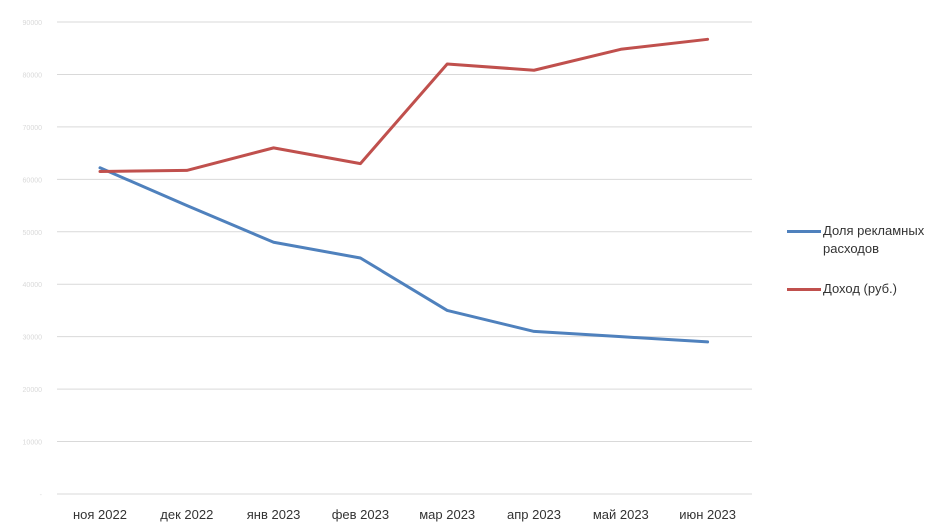 The width and height of the screenshot is (935, 528). What do you see at coordinates (804, 231) in the screenshot?
I see `legend-swatch-ad-share` at bounding box center [804, 231].